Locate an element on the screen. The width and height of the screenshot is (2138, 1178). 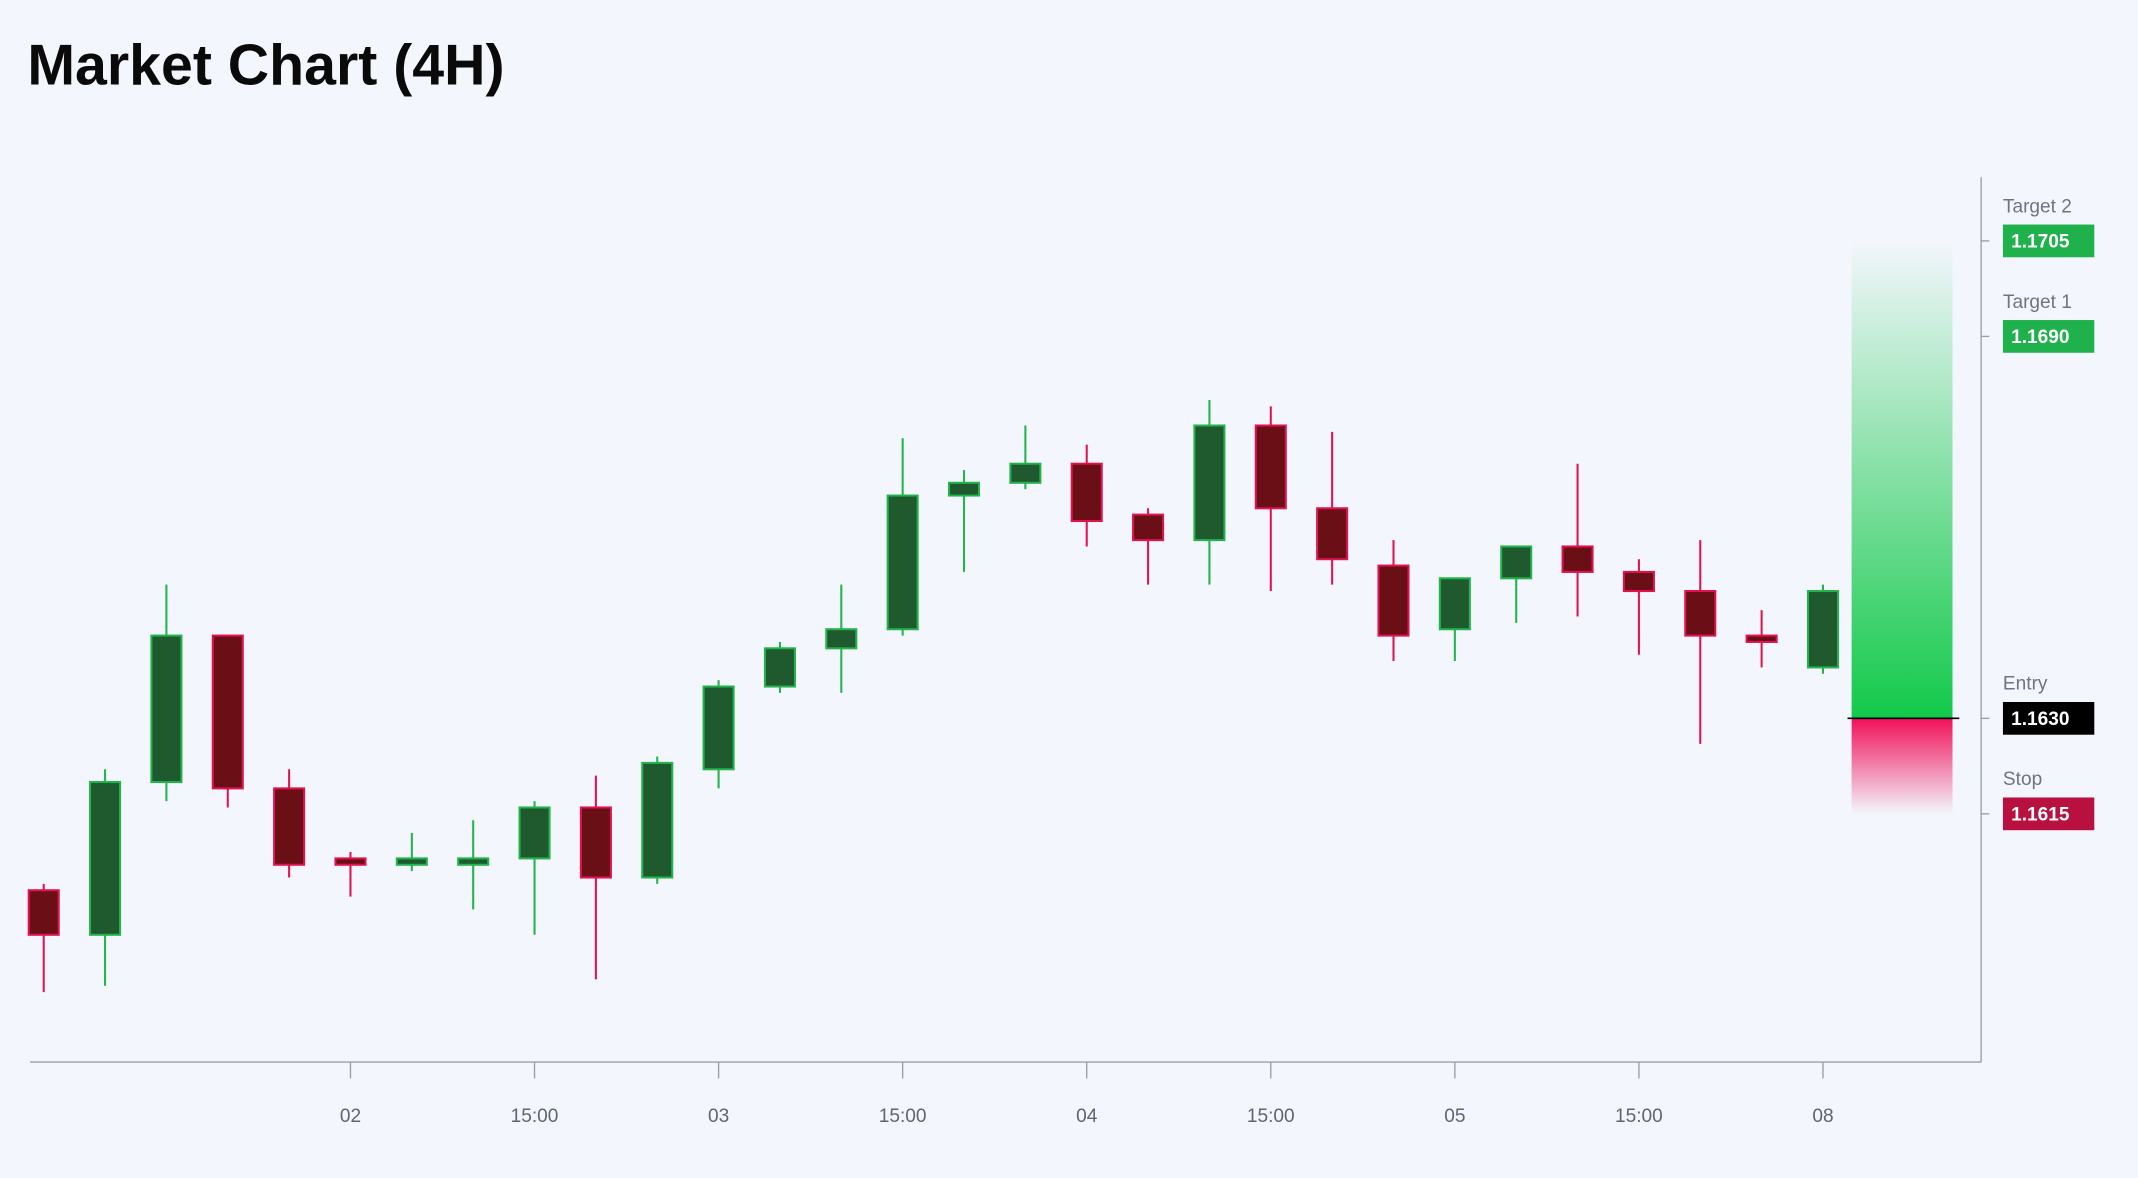
x-tick-label: 03 is located at coordinates (718, 1116).